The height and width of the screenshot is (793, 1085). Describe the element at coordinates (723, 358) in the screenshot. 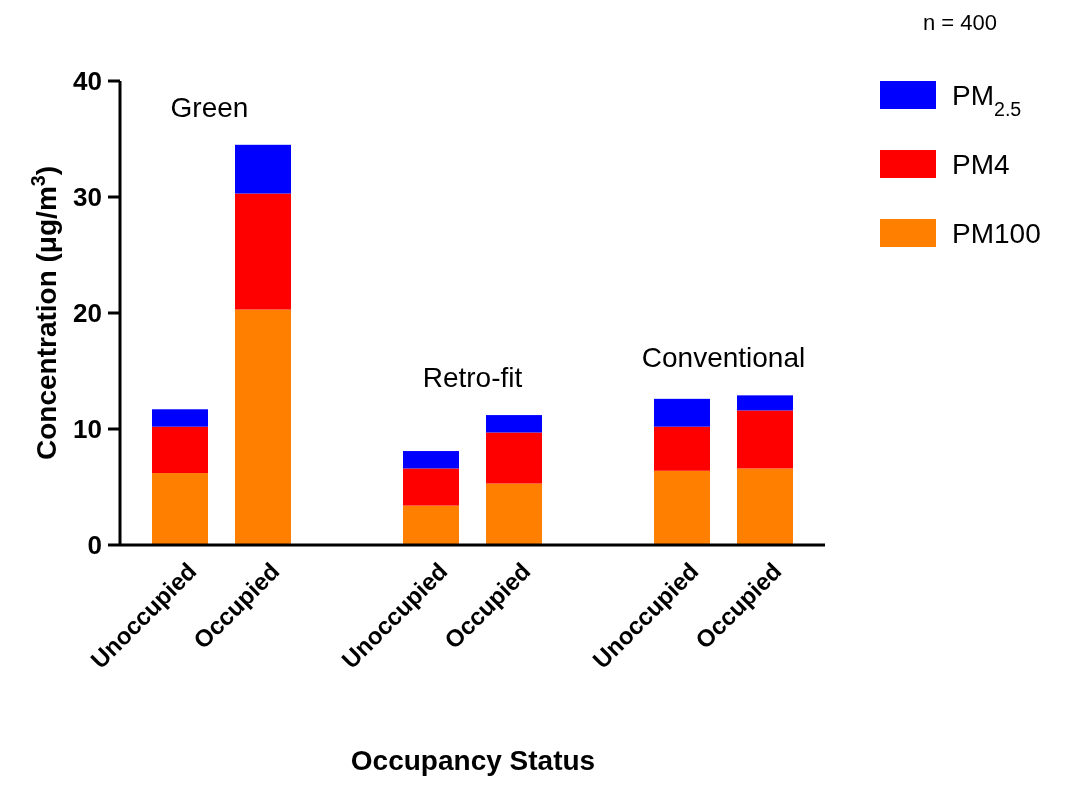

I see `annotation: Conventional` at that location.